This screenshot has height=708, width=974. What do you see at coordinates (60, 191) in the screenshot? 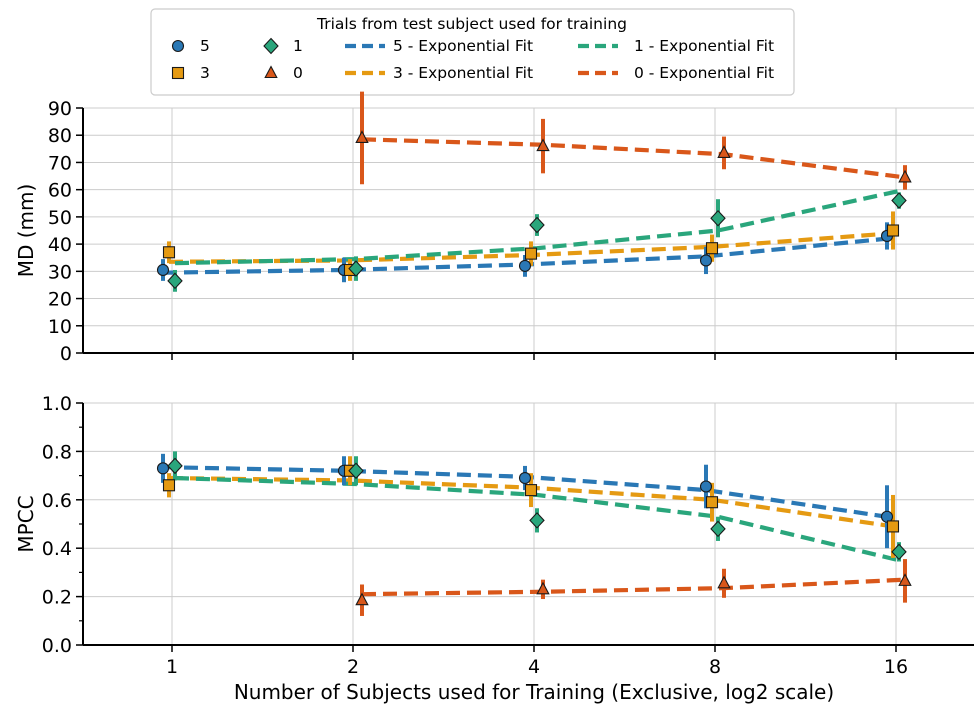
I see `y-tick-label: 60` at bounding box center [60, 191].